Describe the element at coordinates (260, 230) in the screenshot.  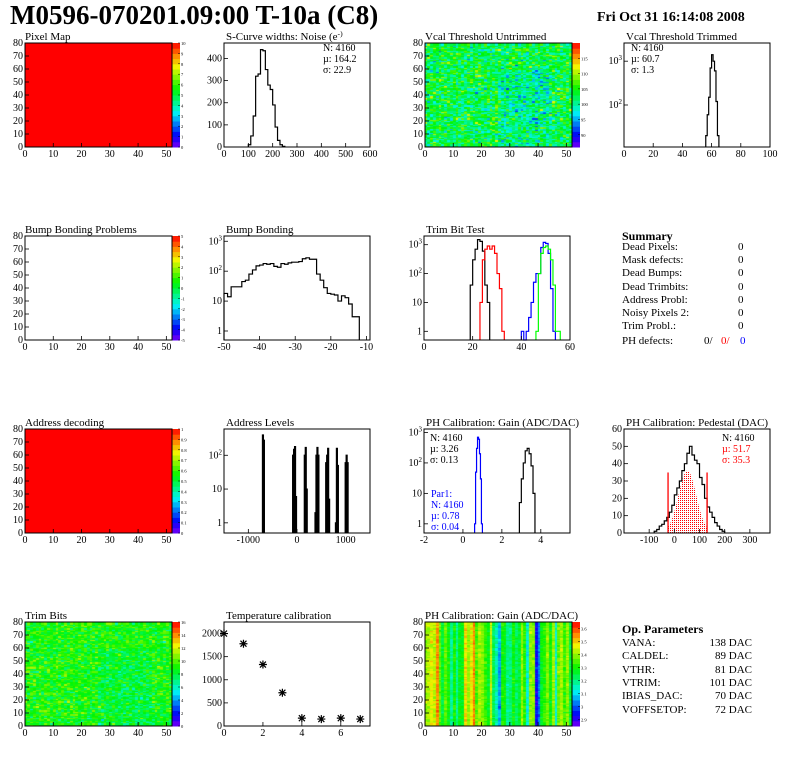
I see `chart-title: Bump Bonding` at that location.